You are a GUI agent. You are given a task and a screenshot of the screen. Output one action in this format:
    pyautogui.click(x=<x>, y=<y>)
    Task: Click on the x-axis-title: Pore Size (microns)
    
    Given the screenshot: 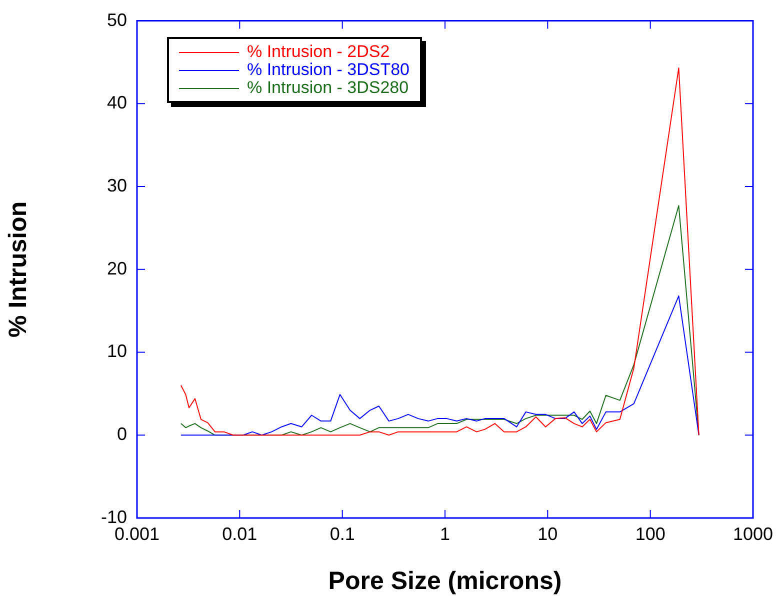 What is the action you would take?
    pyautogui.click(x=445, y=580)
    